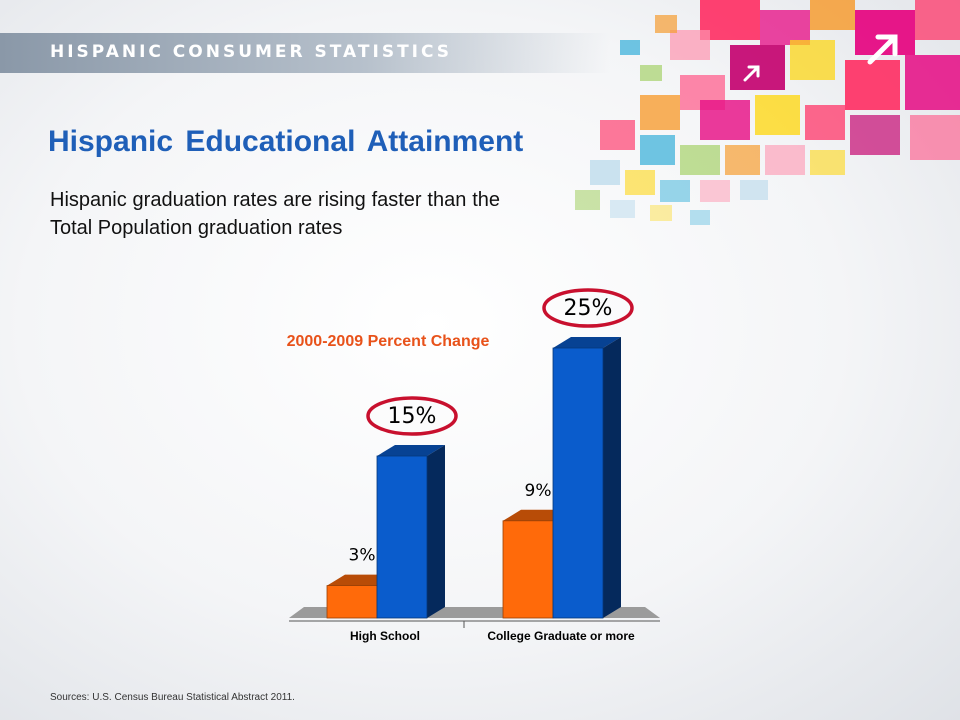 The height and width of the screenshot is (720, 960). I want to click on section-label: HISPANIC CONSUMER STATISTICS, so click(251, 52).